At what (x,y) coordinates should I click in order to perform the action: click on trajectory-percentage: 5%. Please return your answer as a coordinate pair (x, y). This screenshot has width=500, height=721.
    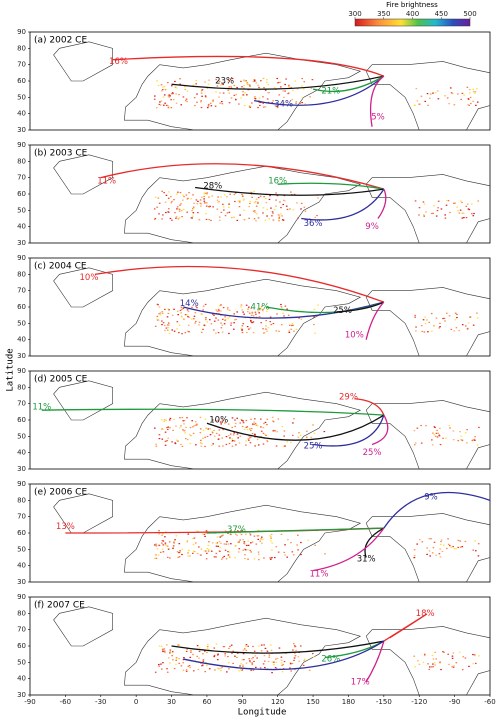
    Looking at the image, I should click on (378, 117).